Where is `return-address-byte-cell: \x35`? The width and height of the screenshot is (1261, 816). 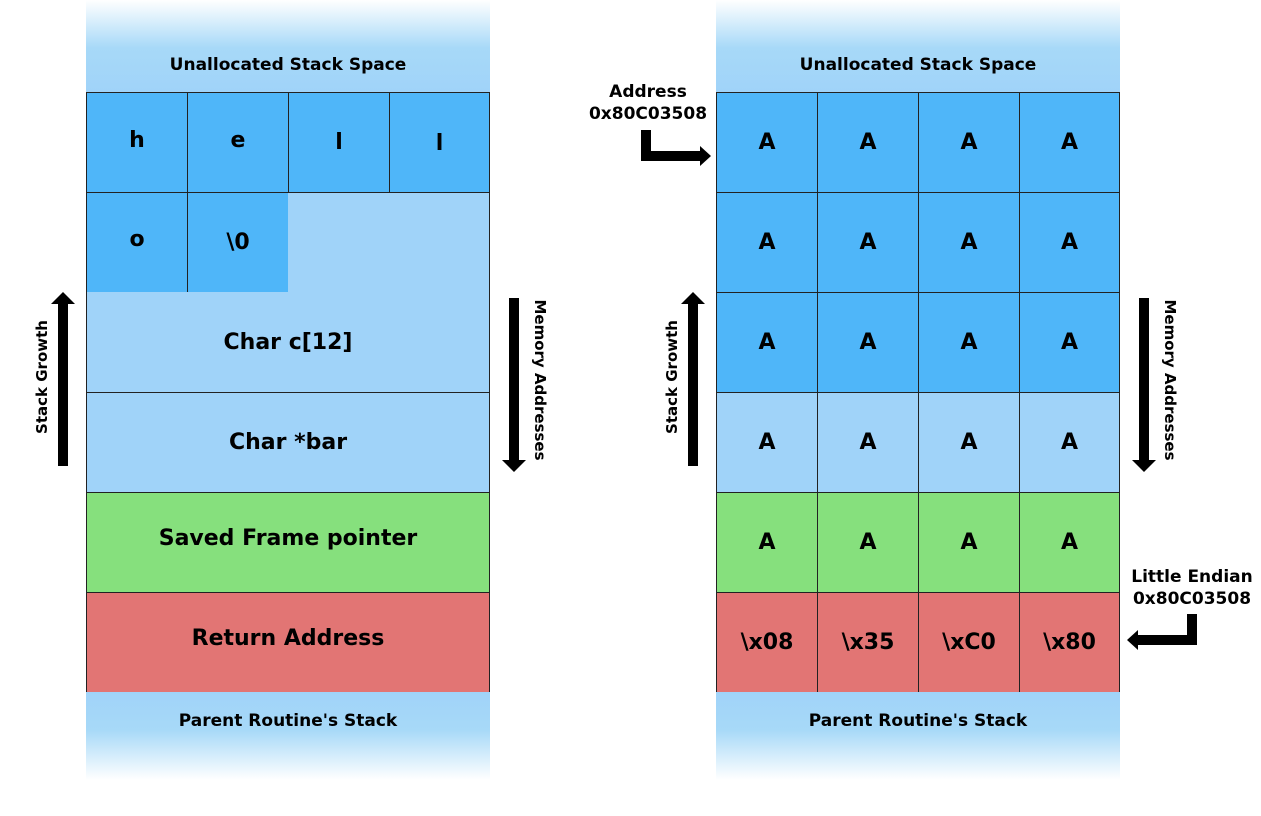 return-address-byte-cell: \x35 is located at coordinates (868, 642).